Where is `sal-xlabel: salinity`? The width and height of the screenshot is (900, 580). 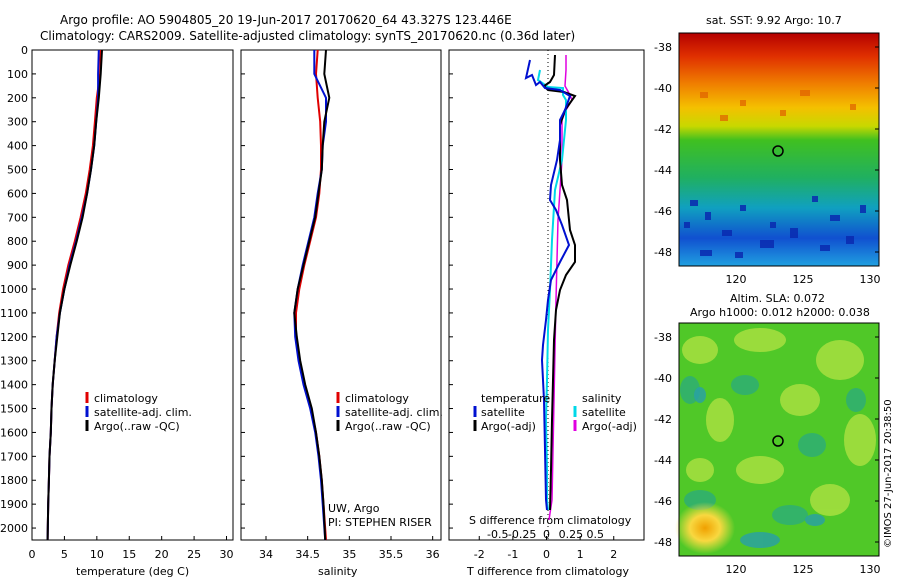 sal-xlabel: salinity is located at coordinates (338, 571).